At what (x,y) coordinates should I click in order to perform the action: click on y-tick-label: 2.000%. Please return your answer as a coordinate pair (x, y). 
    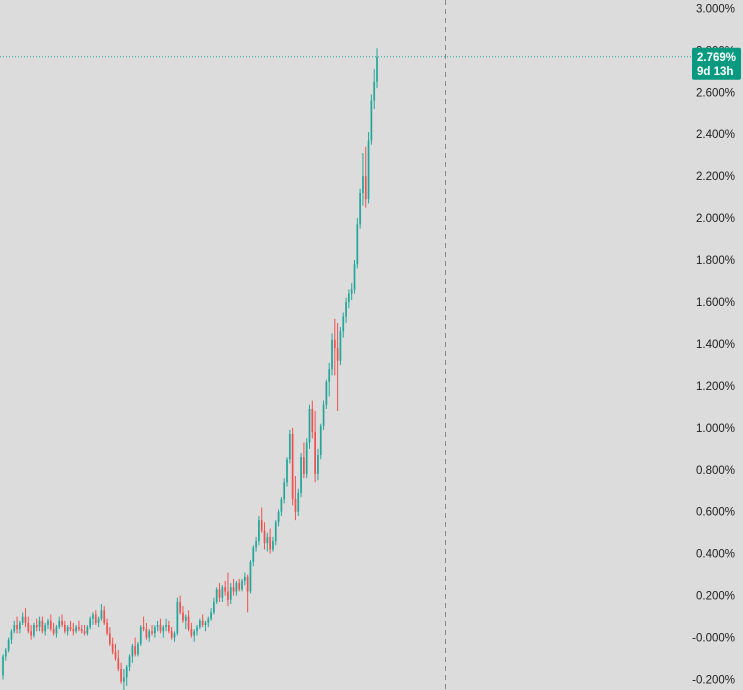
    Looking at the image, I should click on (715, 219).